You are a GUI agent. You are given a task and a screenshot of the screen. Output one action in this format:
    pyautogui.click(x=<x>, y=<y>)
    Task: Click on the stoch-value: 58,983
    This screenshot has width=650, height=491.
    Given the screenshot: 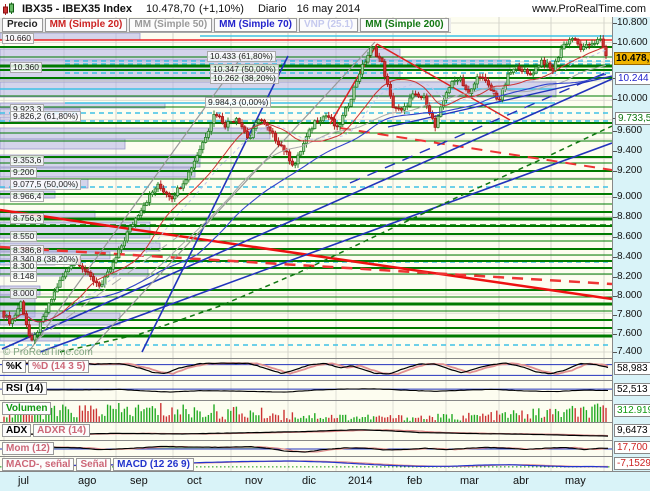 What is the action you would take?
    pyautogui.click(x=632, y=368)
    